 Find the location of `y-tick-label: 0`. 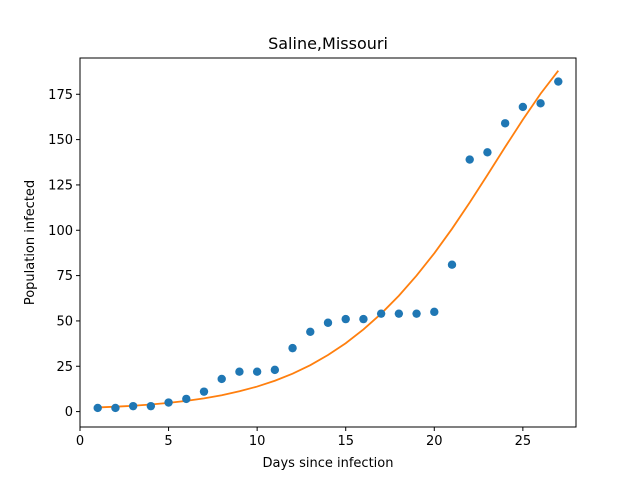

y-tick-label: 0 is located at coordinates (69, 412).